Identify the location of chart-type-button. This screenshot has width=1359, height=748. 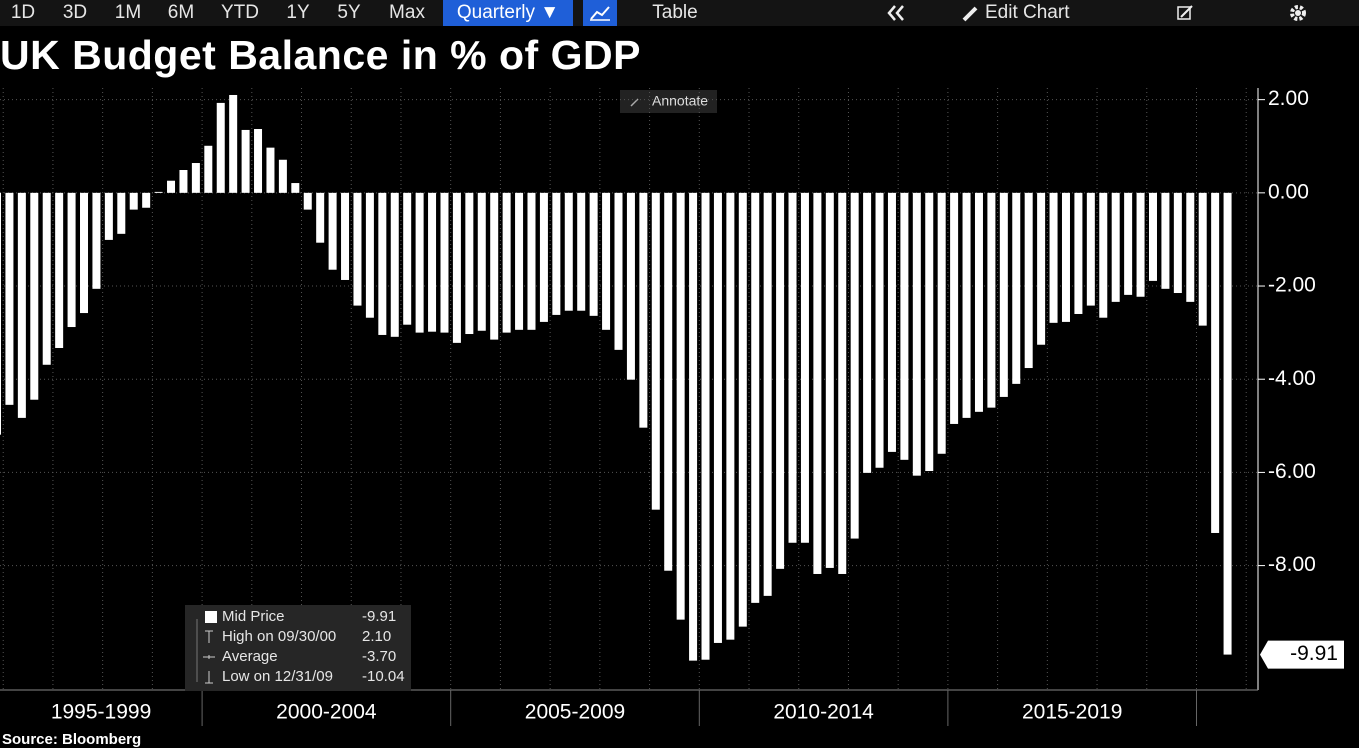
(600, 13).